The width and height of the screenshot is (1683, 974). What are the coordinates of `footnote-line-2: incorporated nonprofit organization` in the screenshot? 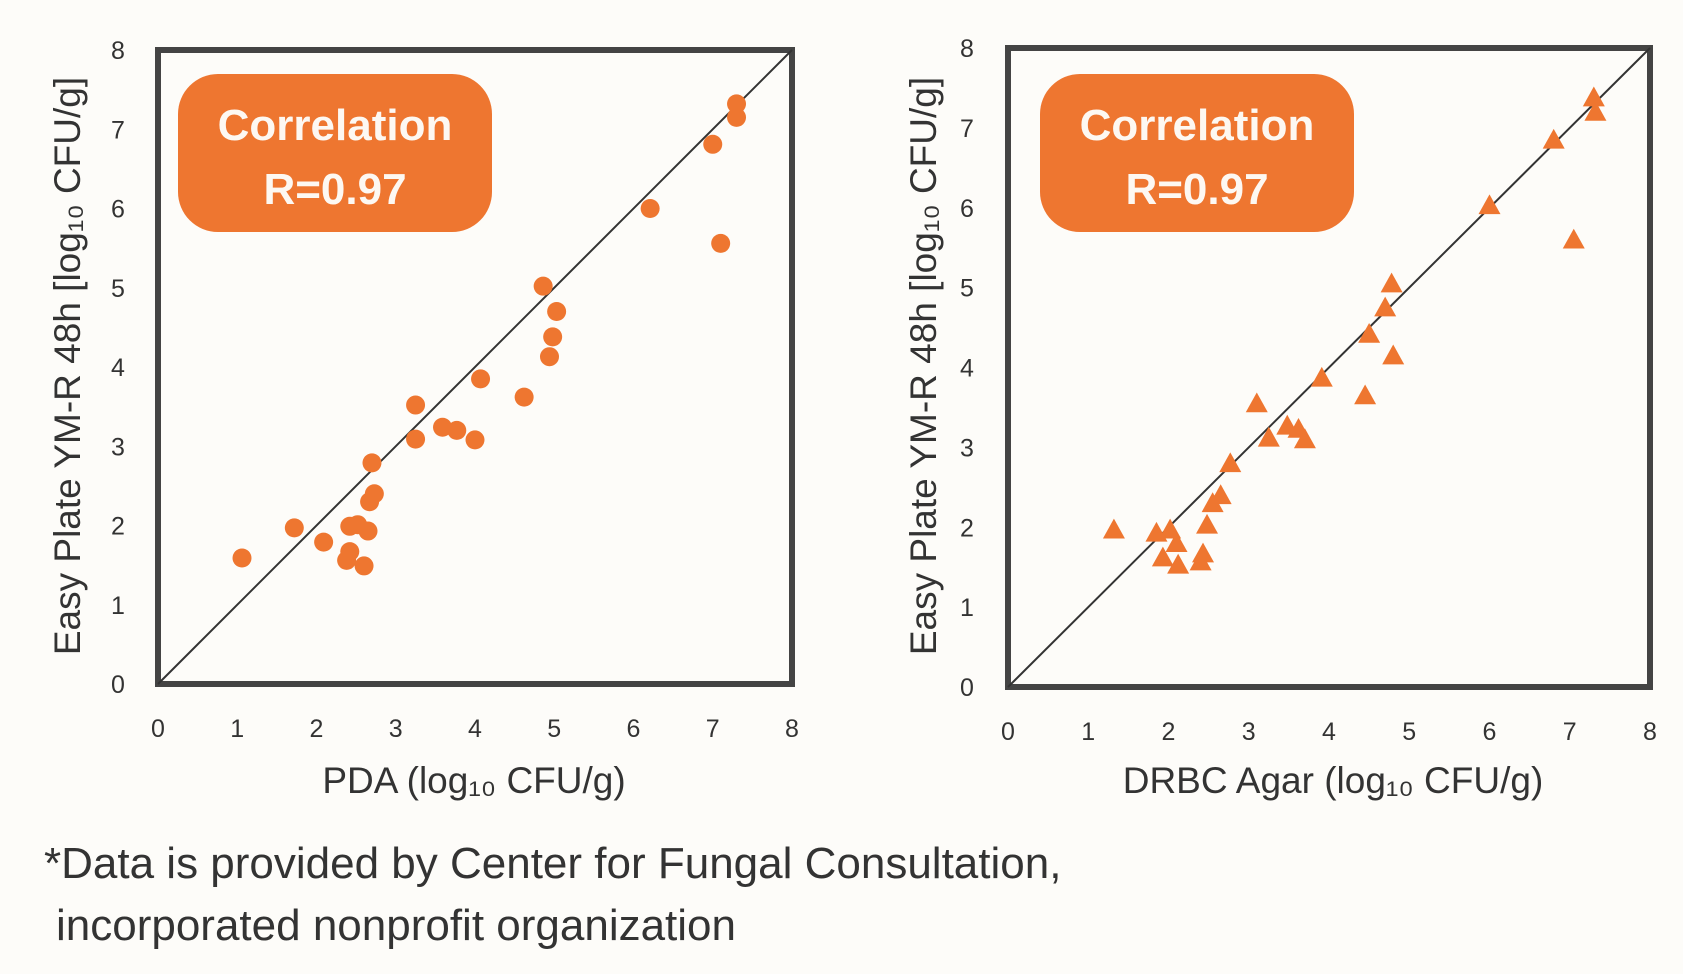 It's located at (396, 925).